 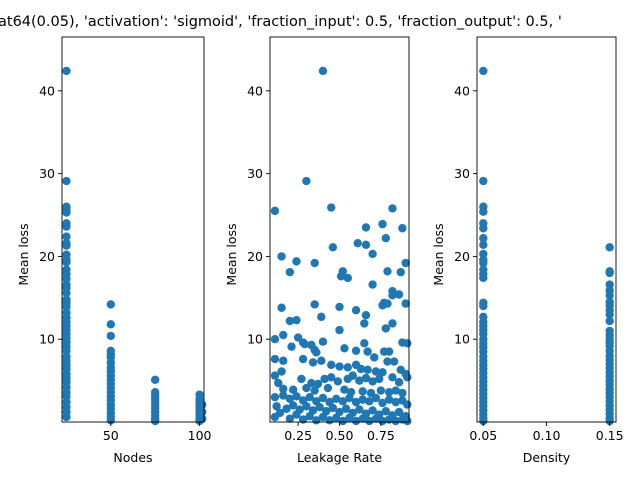 I want to click on y-tick-label: 10, so click(x=47, y=339).